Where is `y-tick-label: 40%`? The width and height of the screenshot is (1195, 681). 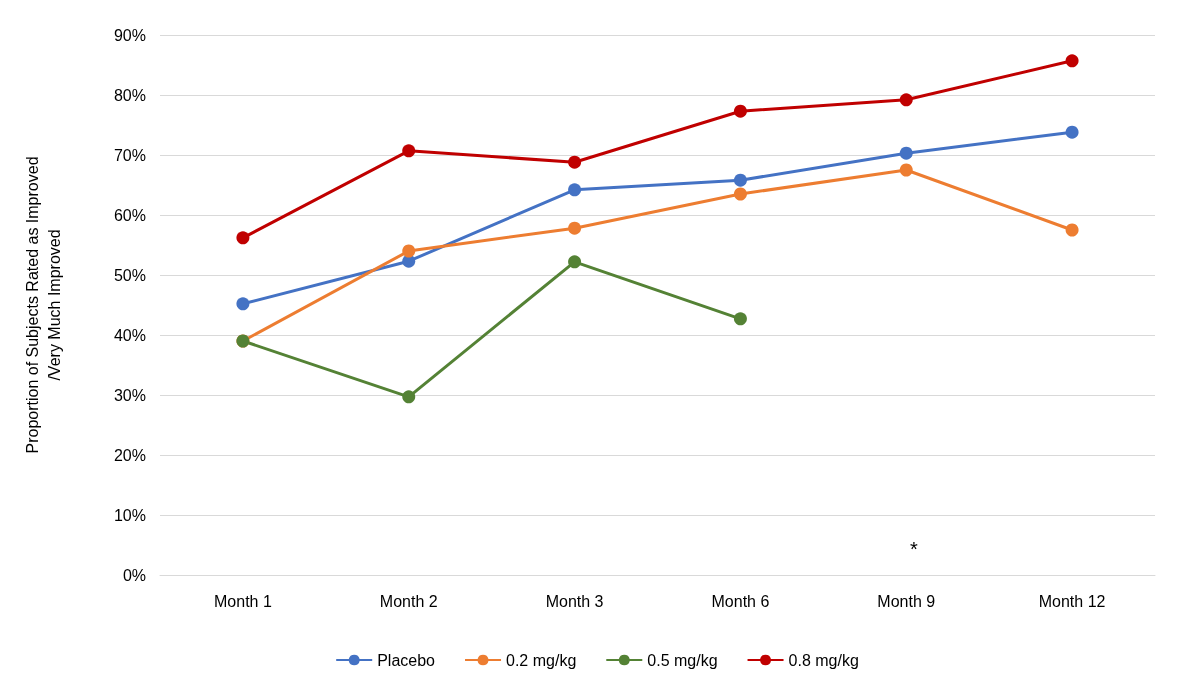 y-tick-label: 40% is located at coordinates (129, 335).